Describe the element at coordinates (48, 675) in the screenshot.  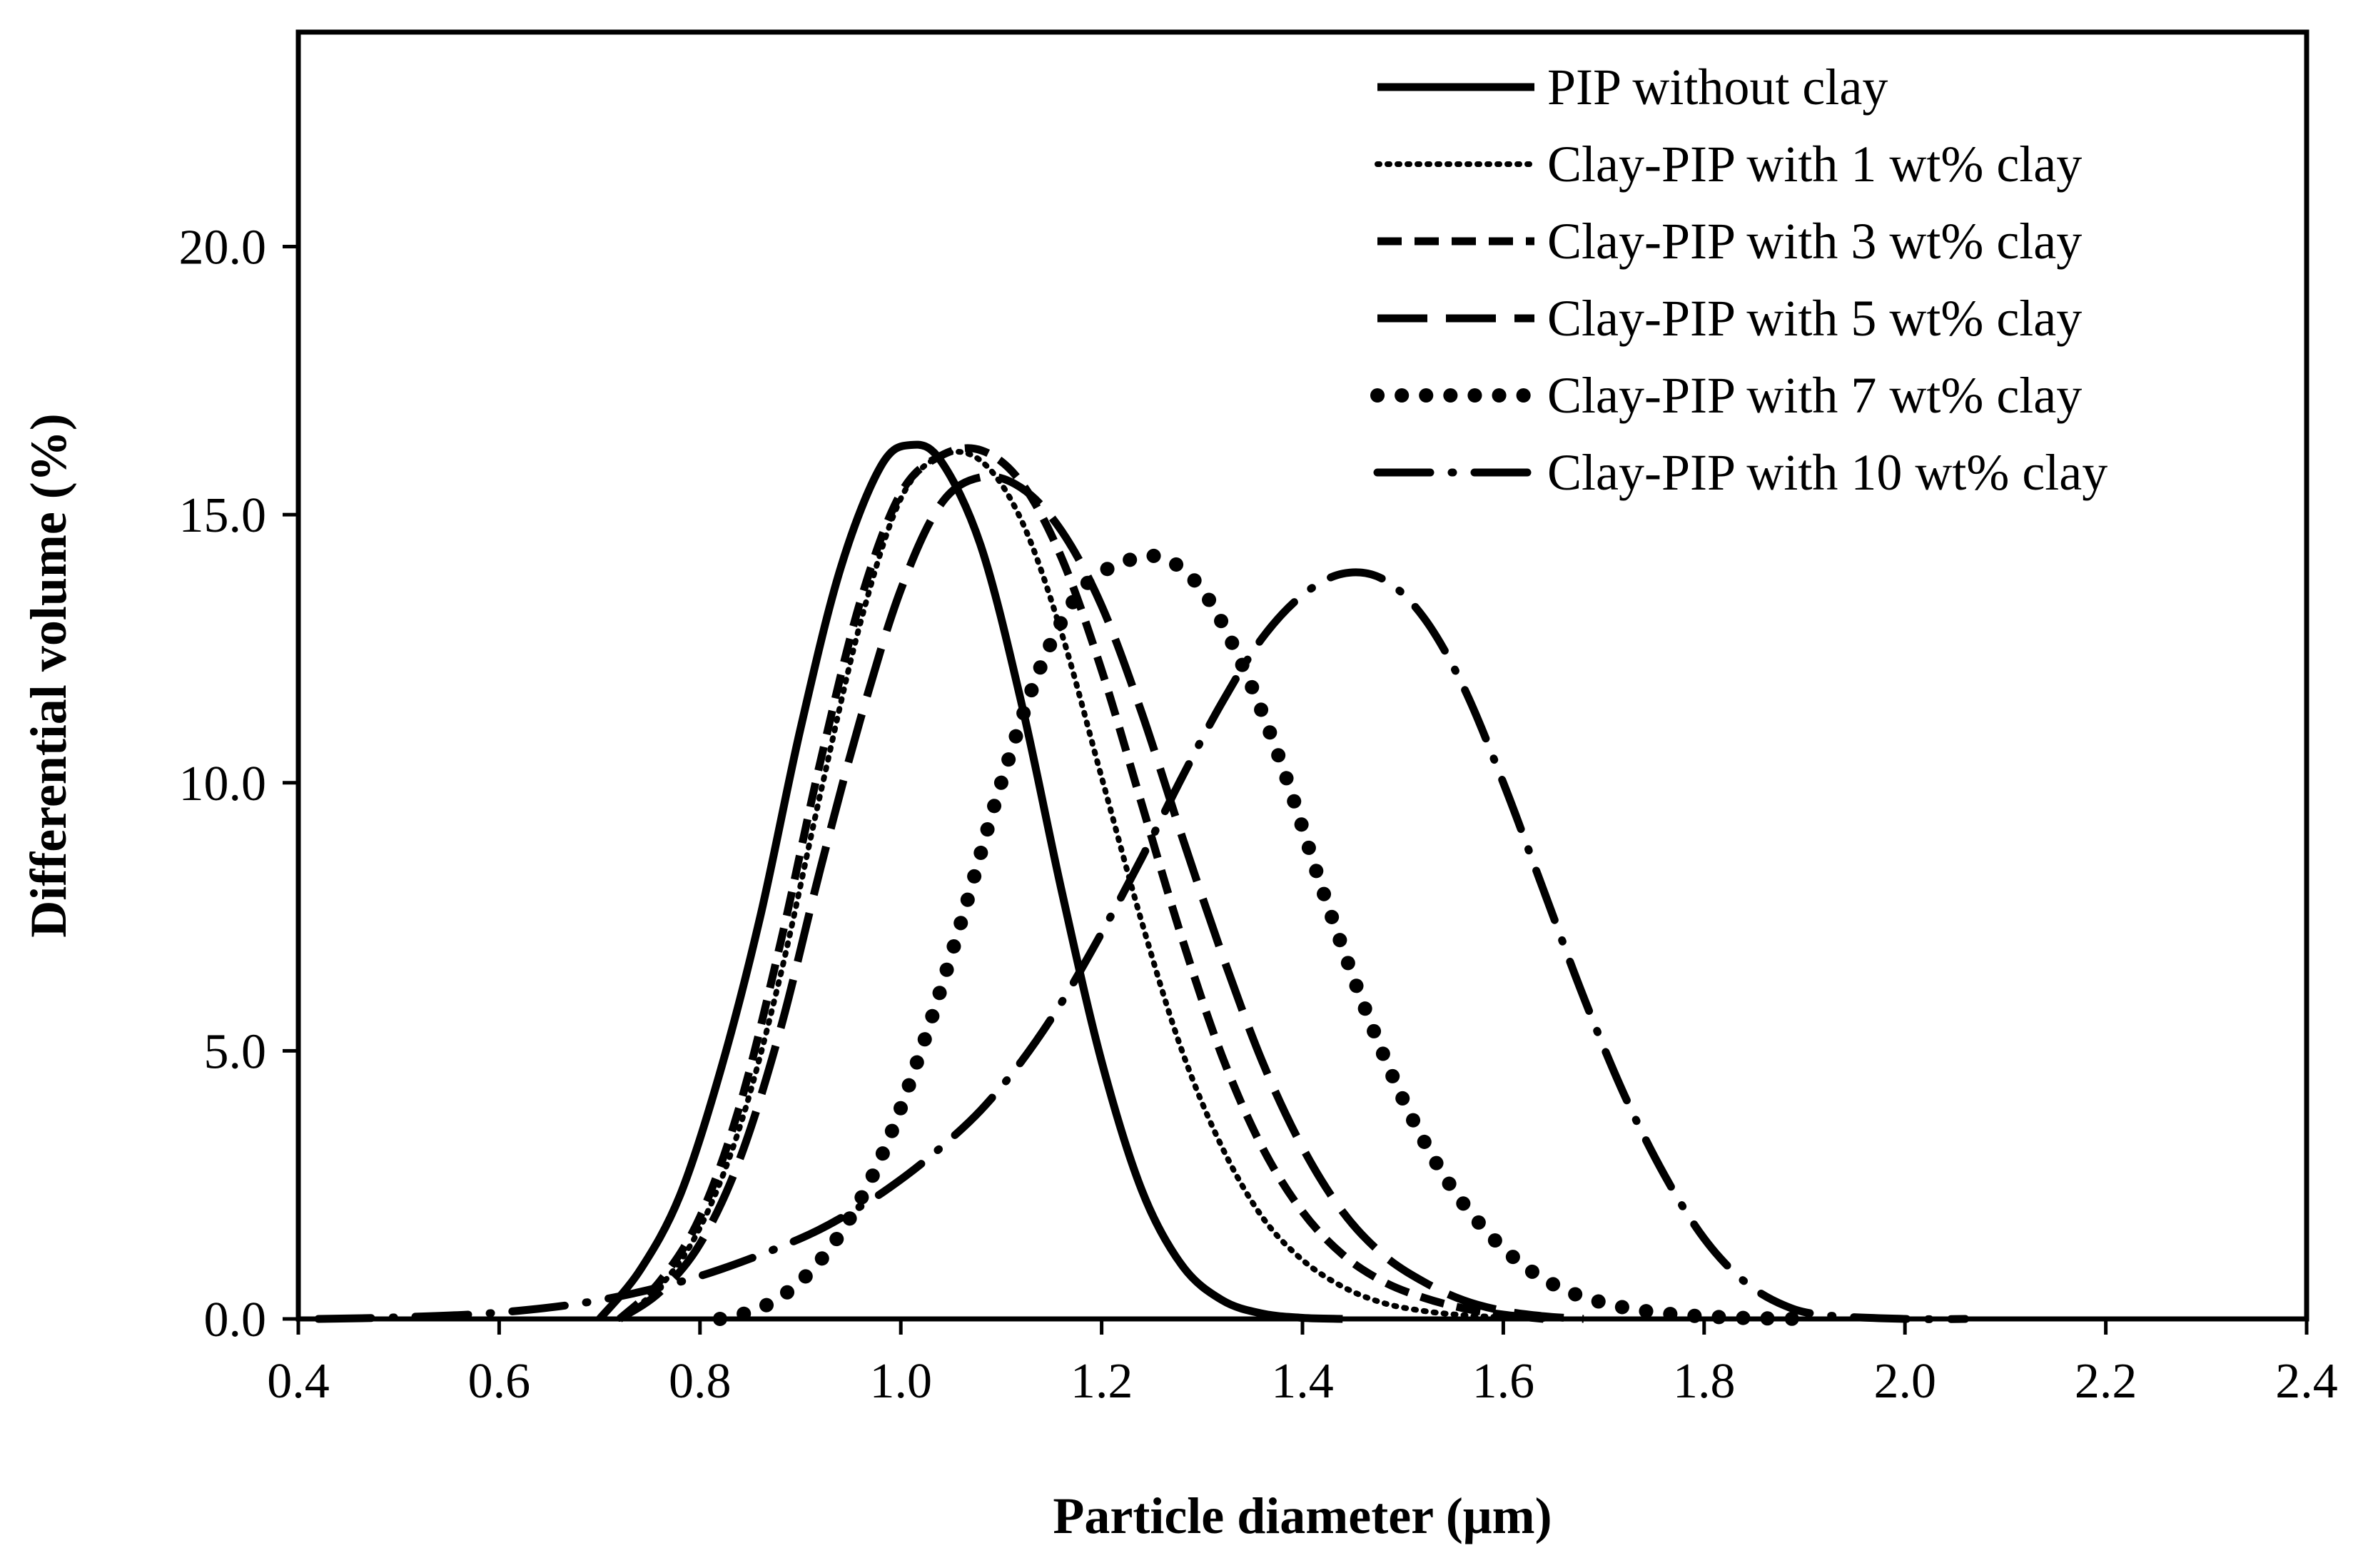
I see `y-axis-title: Differential volume (%)` at that location.